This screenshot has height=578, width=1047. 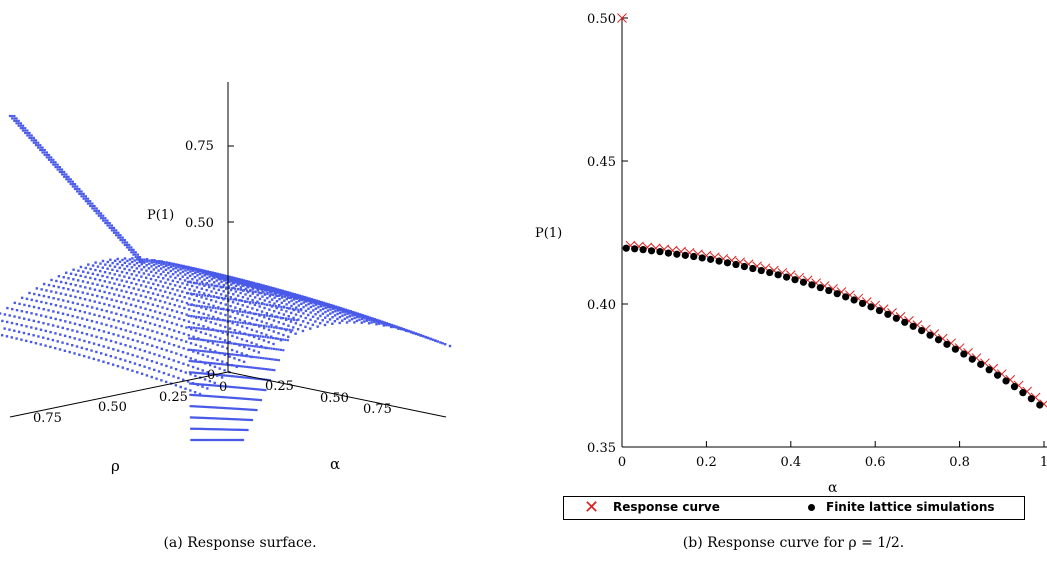 I want to click on rho-tick-label-1: 0.50, so click(x=112, y=407).